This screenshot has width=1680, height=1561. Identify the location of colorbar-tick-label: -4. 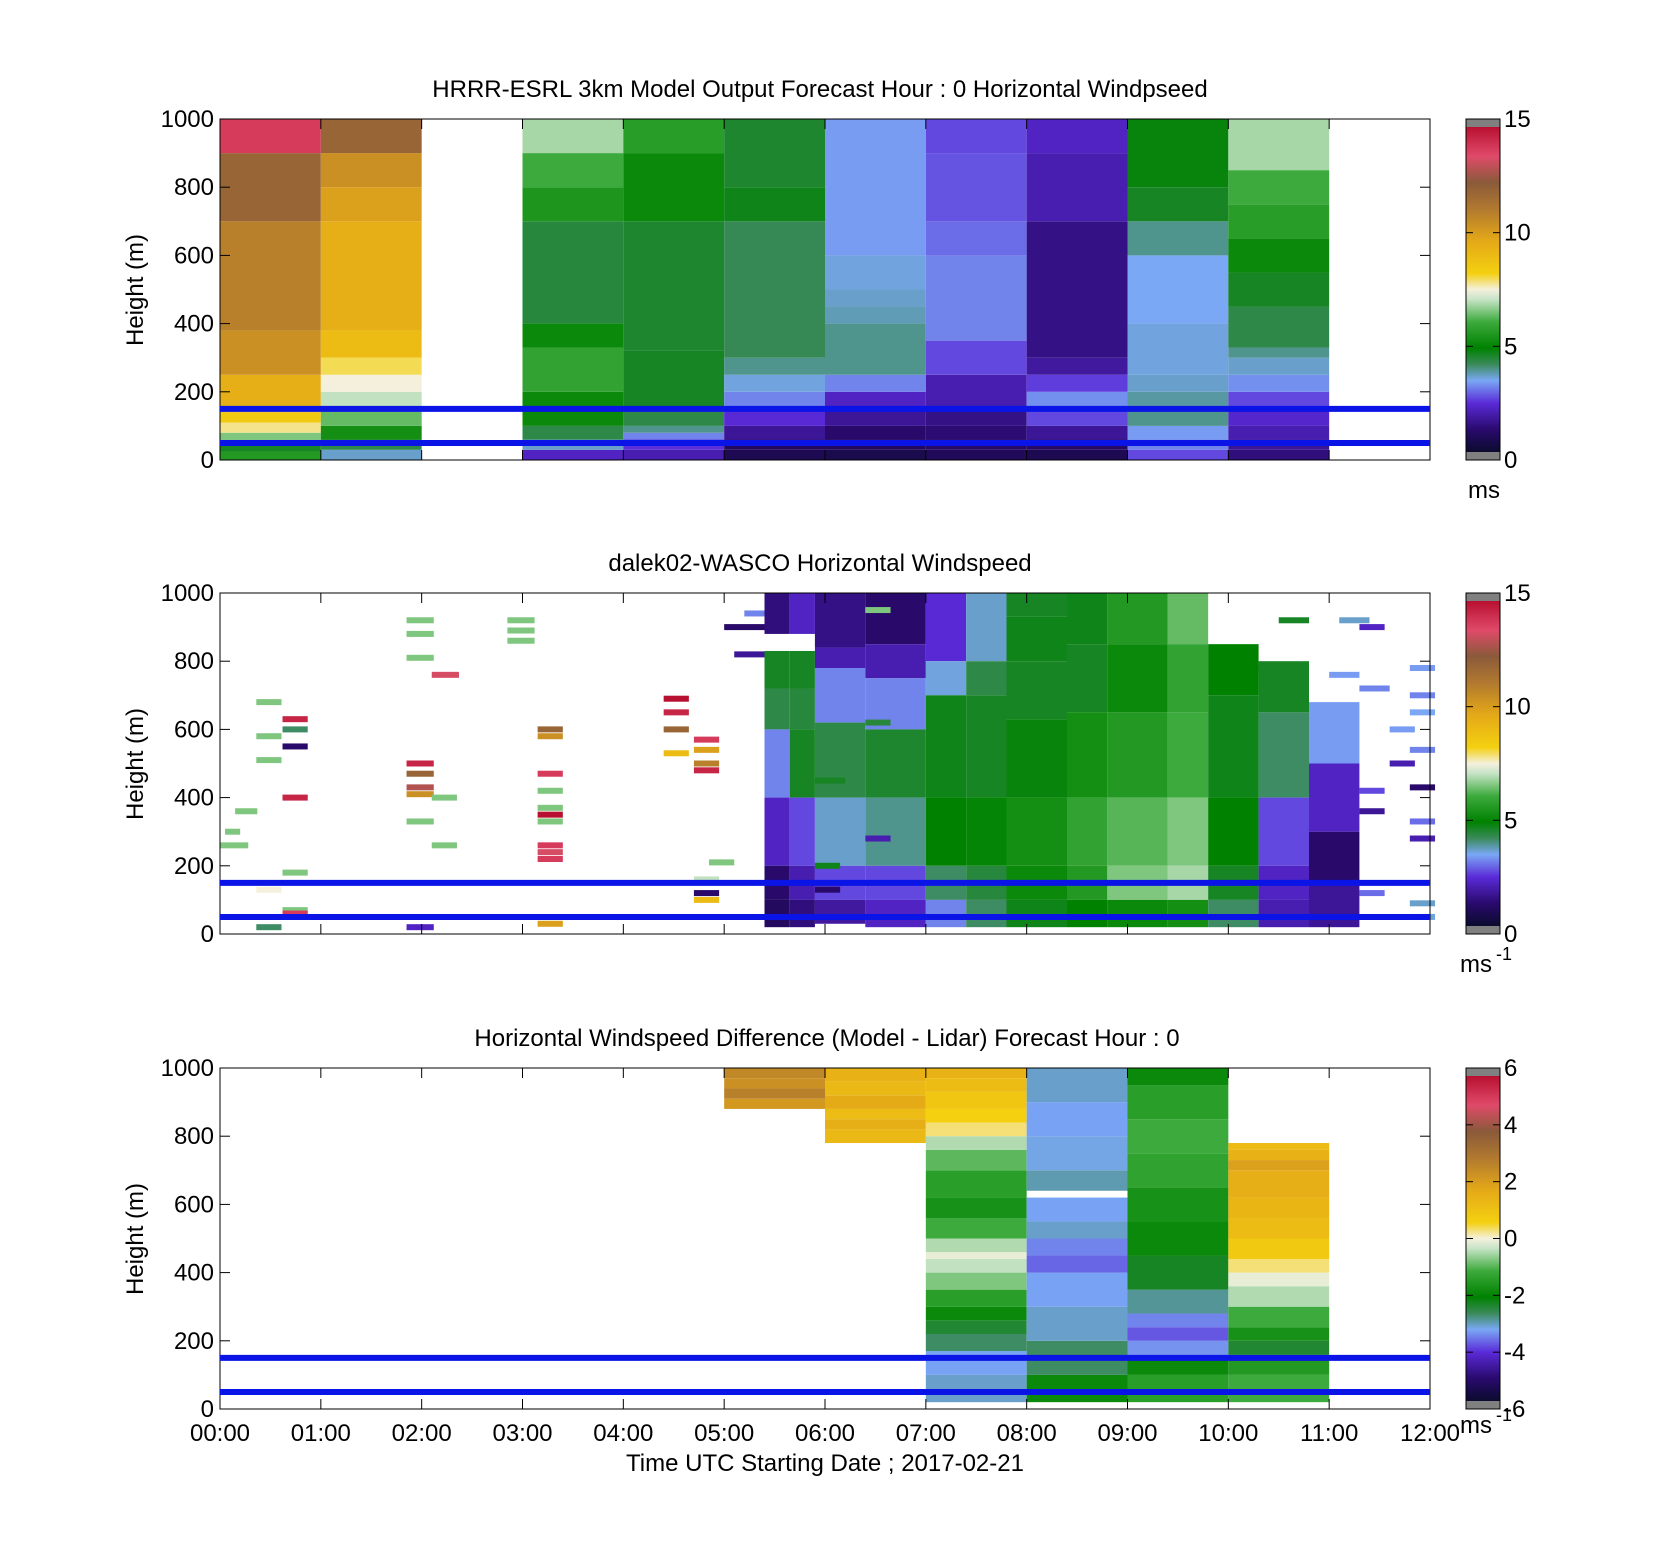
(1514, 1352).